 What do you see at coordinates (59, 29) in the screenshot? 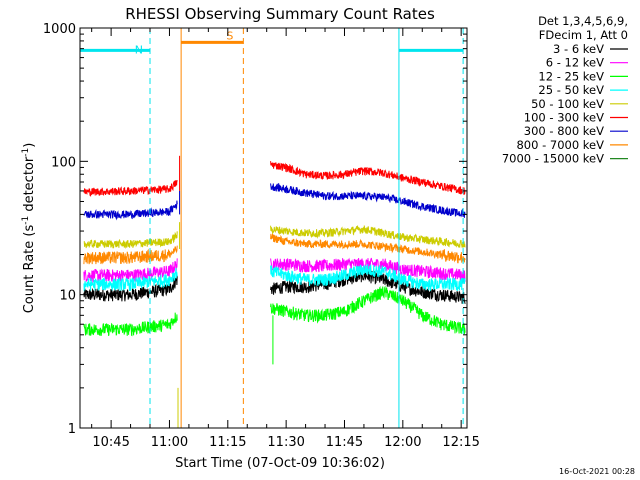
I see `y-tick-label-3: 1000` at bounding box center [59, 29].